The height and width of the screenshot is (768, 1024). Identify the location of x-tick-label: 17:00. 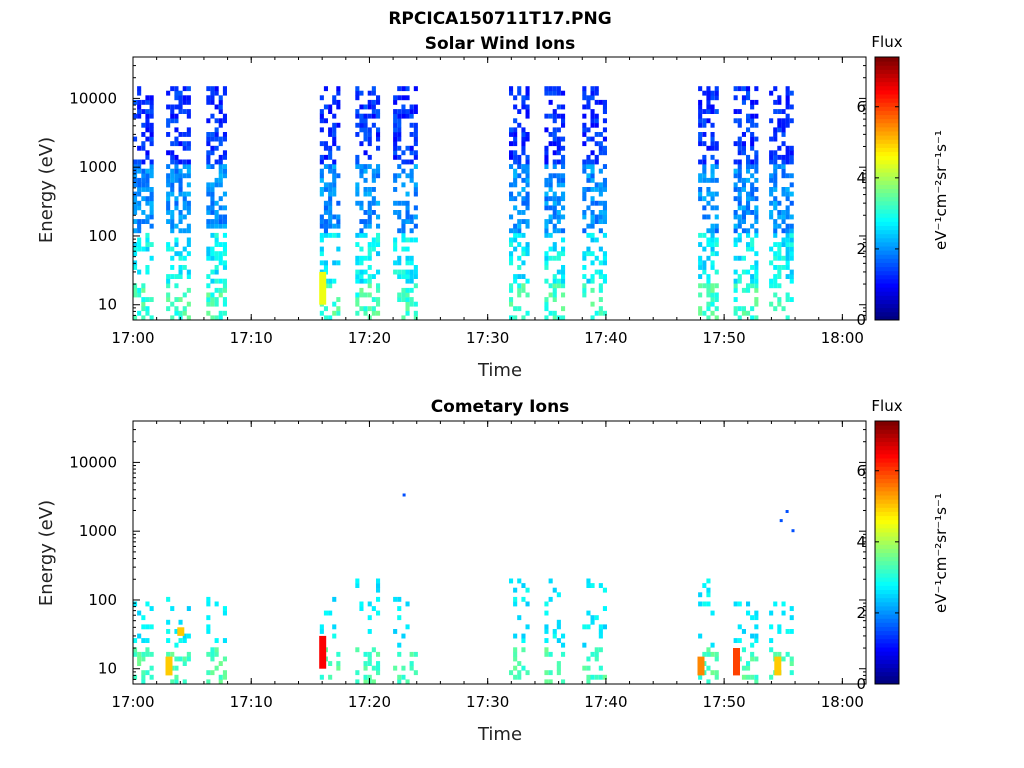
(132, 702).